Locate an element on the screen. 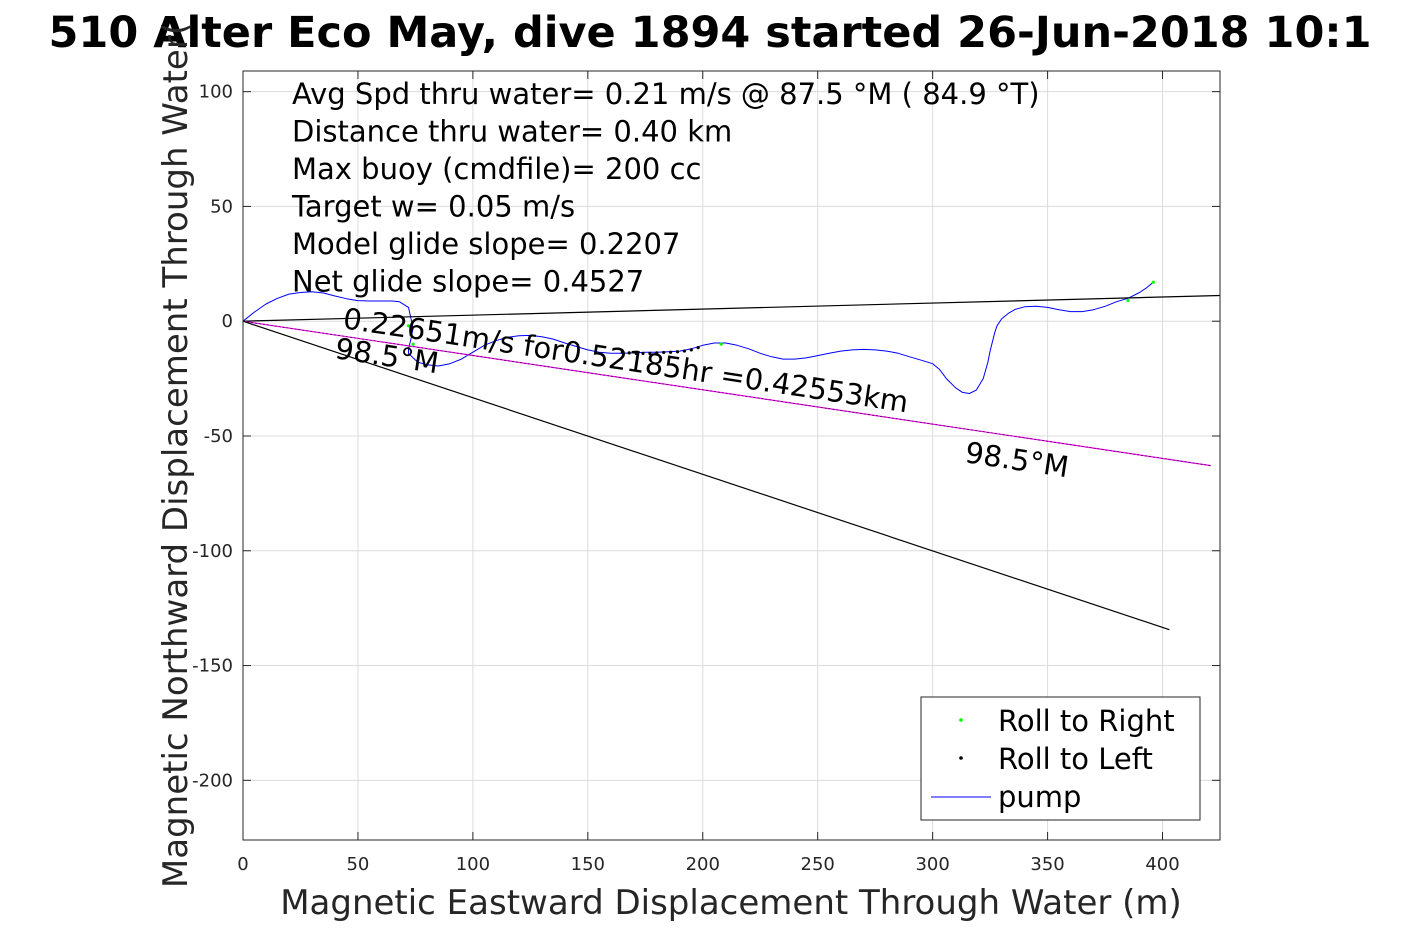  y-tick-label: -200 is located at coordinates (212, 780).